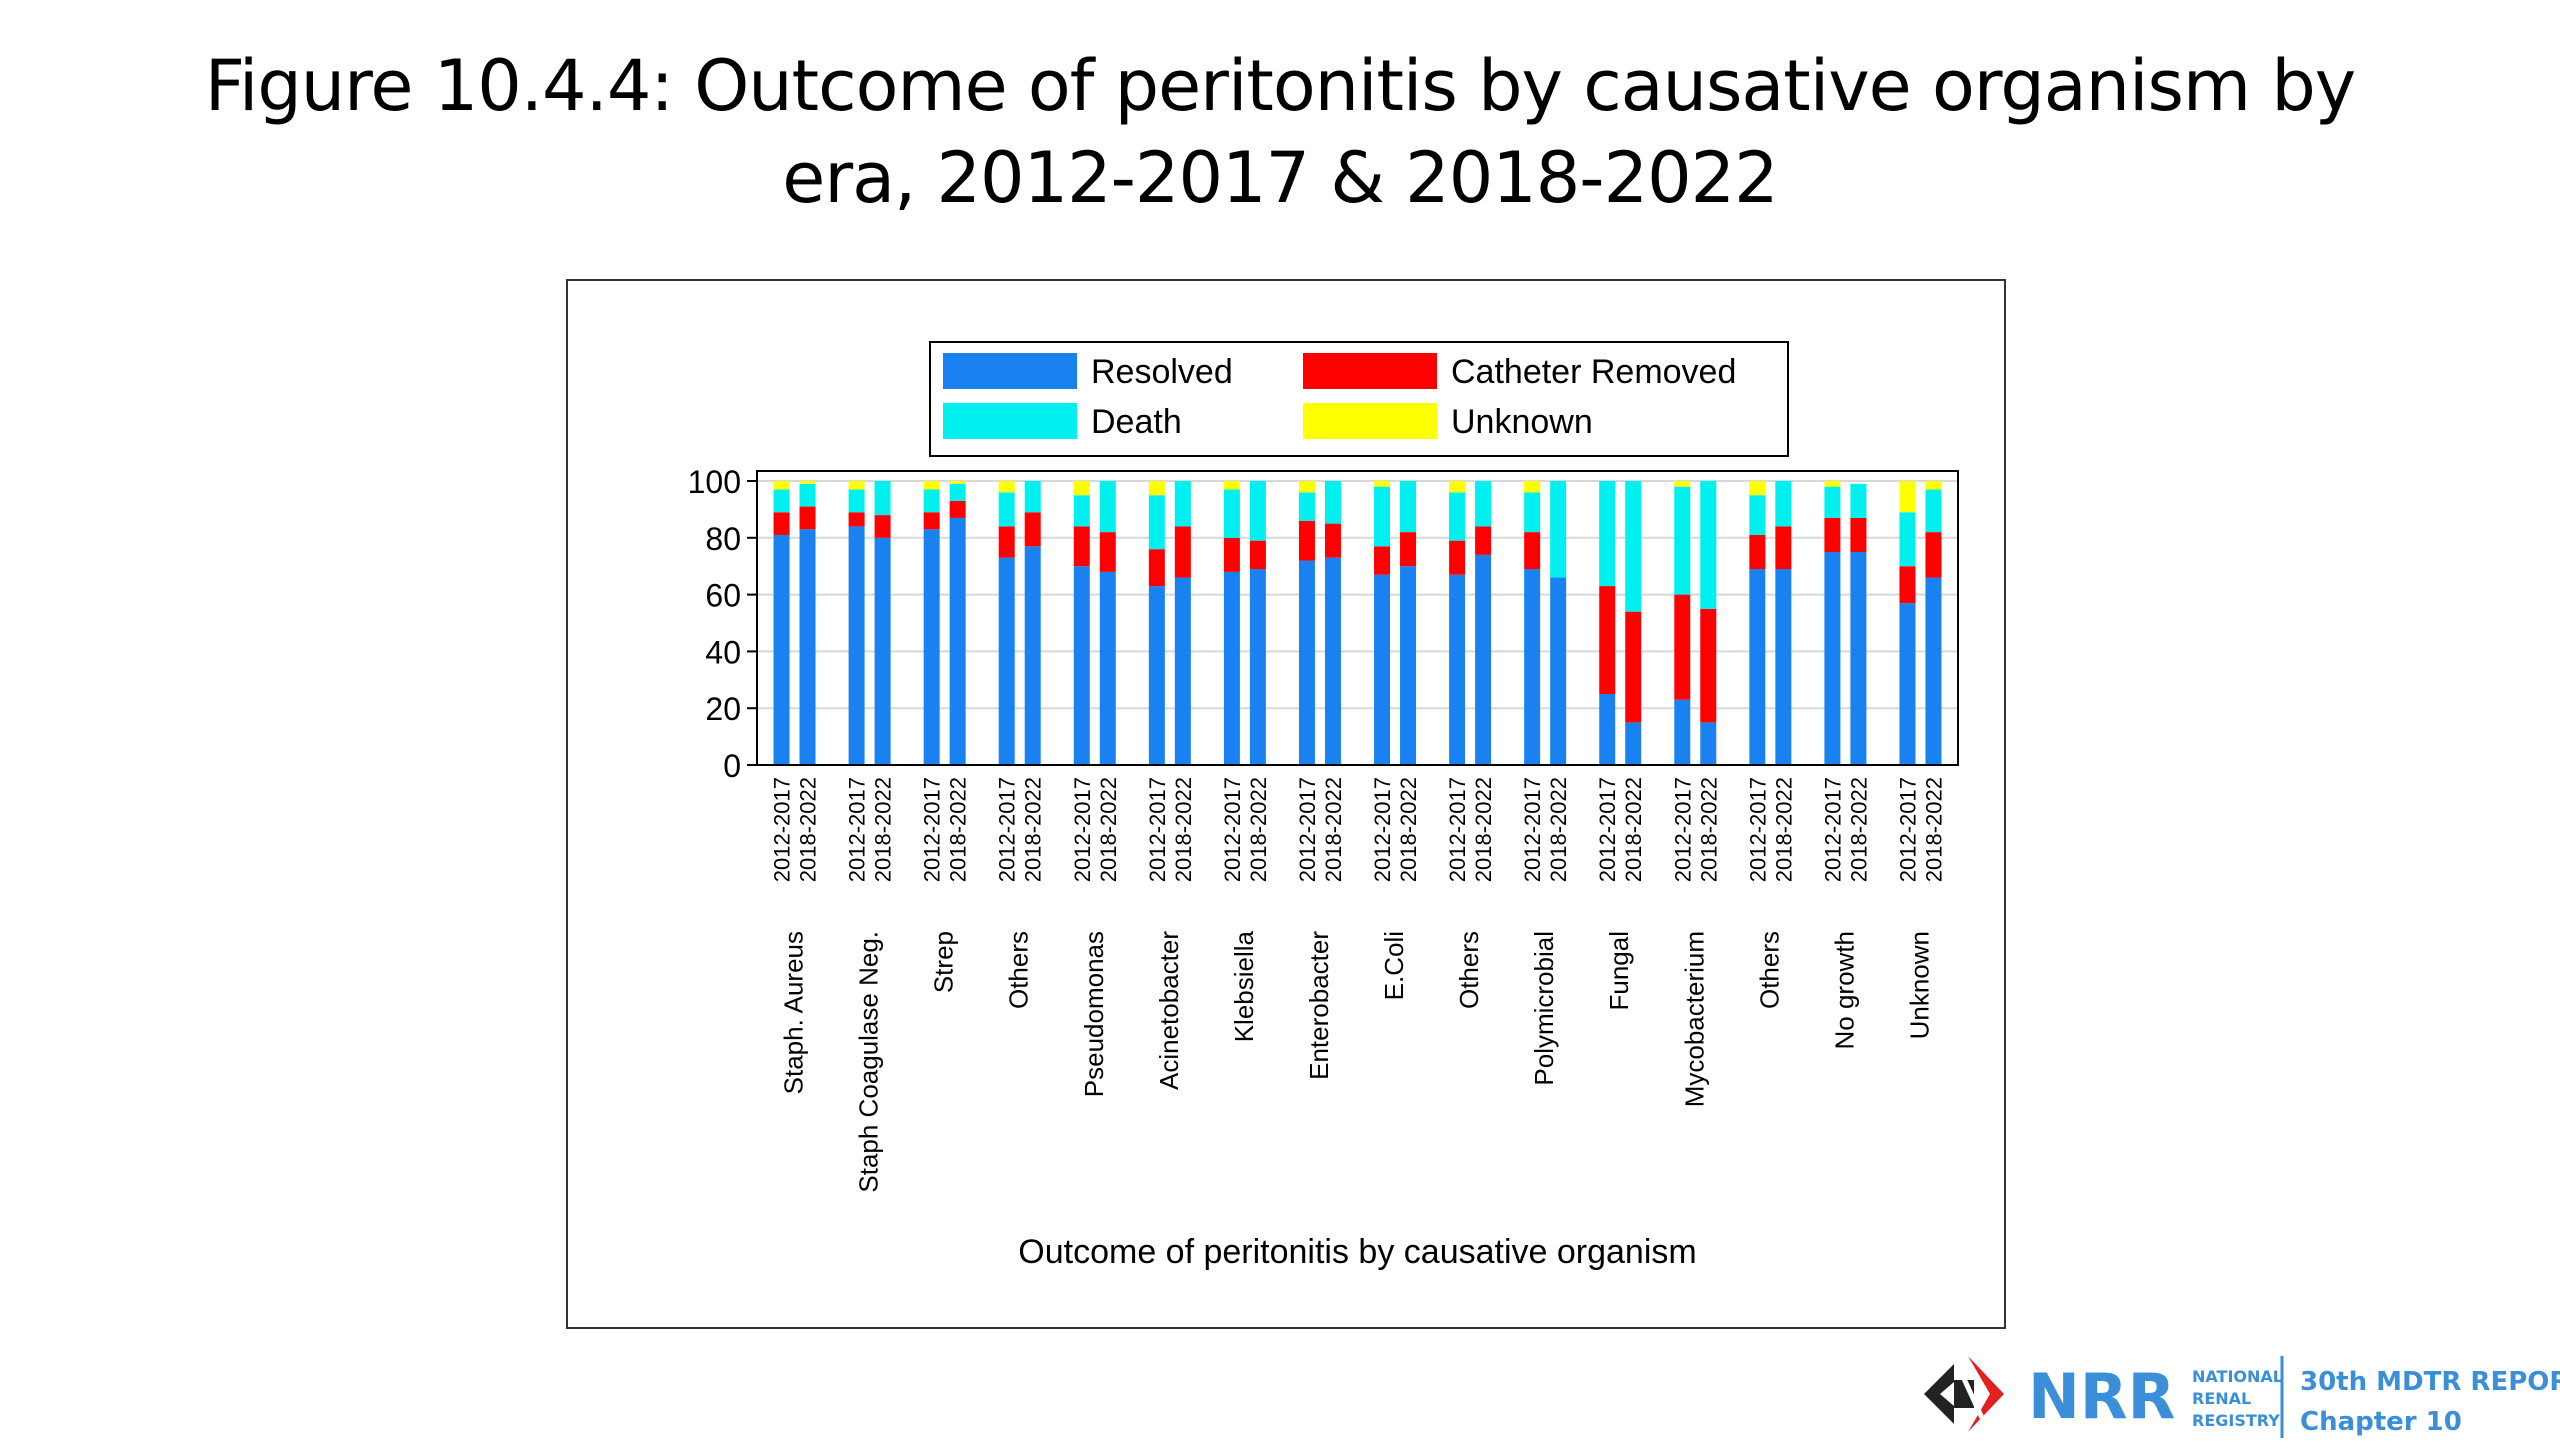 This screenshot has width=2560, height=1445. I want to click on plot-border, so click(1357, 618).